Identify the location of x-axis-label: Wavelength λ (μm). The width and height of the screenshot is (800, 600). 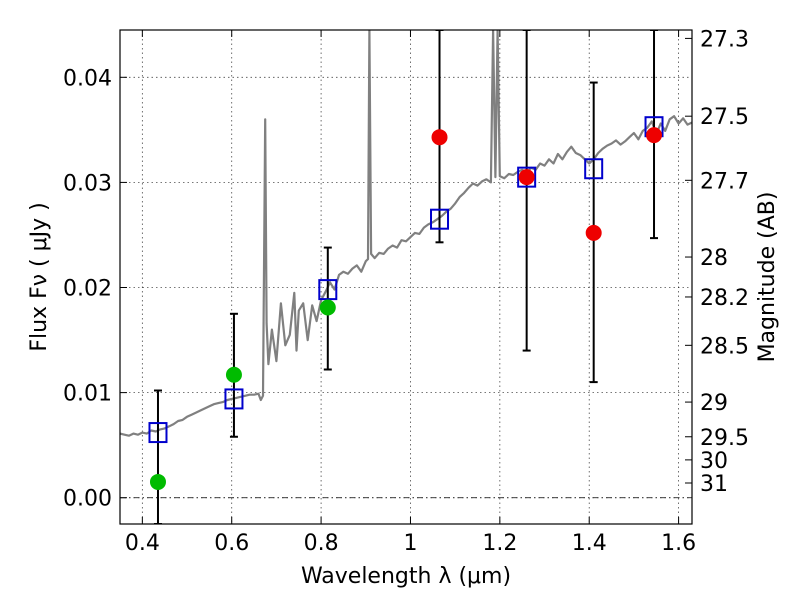
(406, 576).